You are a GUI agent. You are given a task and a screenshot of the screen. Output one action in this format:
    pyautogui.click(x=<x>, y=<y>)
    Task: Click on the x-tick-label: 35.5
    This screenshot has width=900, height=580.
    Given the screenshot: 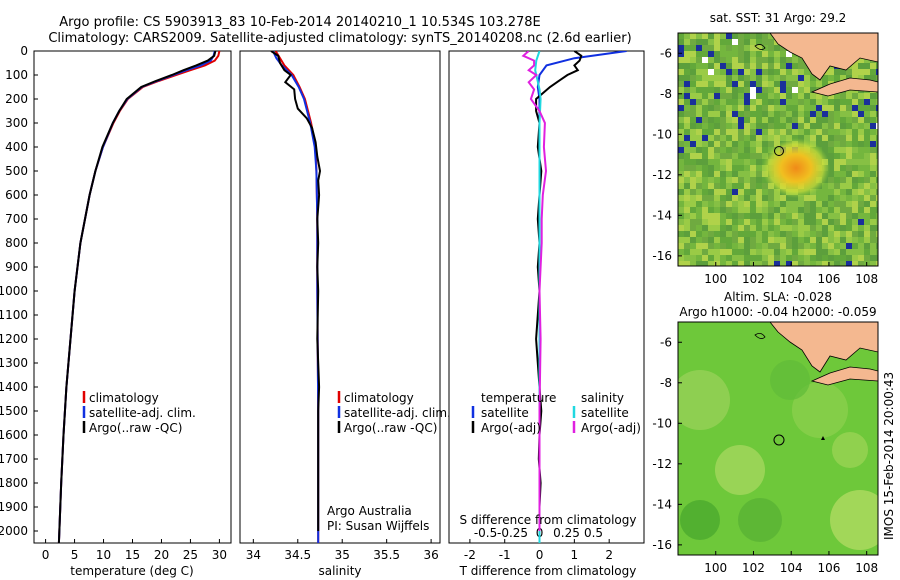 What is the action you would take?
    pyautogui.click(x=386, y=555)
    